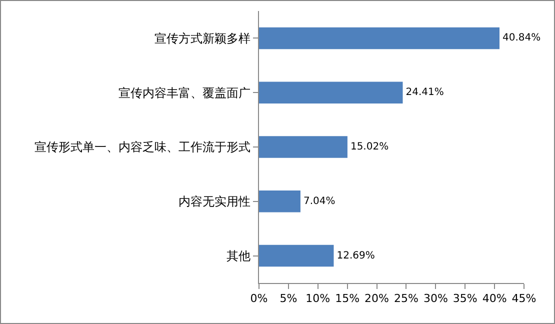  I want to click on x-tick-label: 0%, so click(259, 299).